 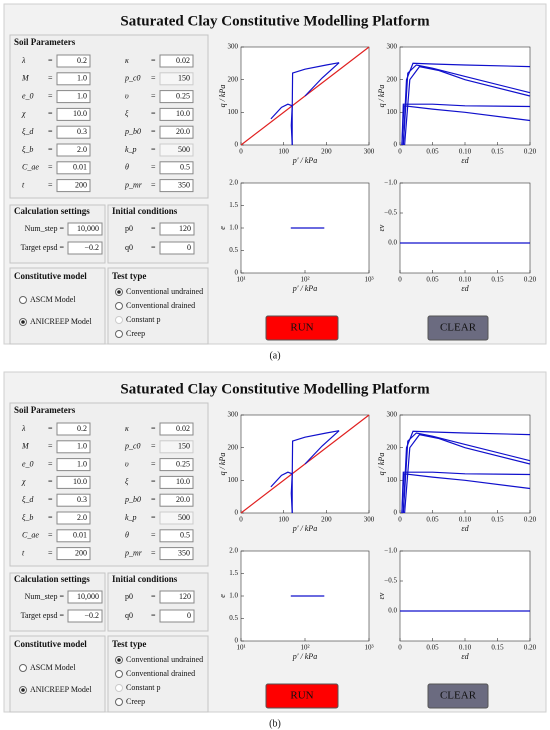 I want to click on radio-label: ANICREEP Model, so click(x=61, y=321).